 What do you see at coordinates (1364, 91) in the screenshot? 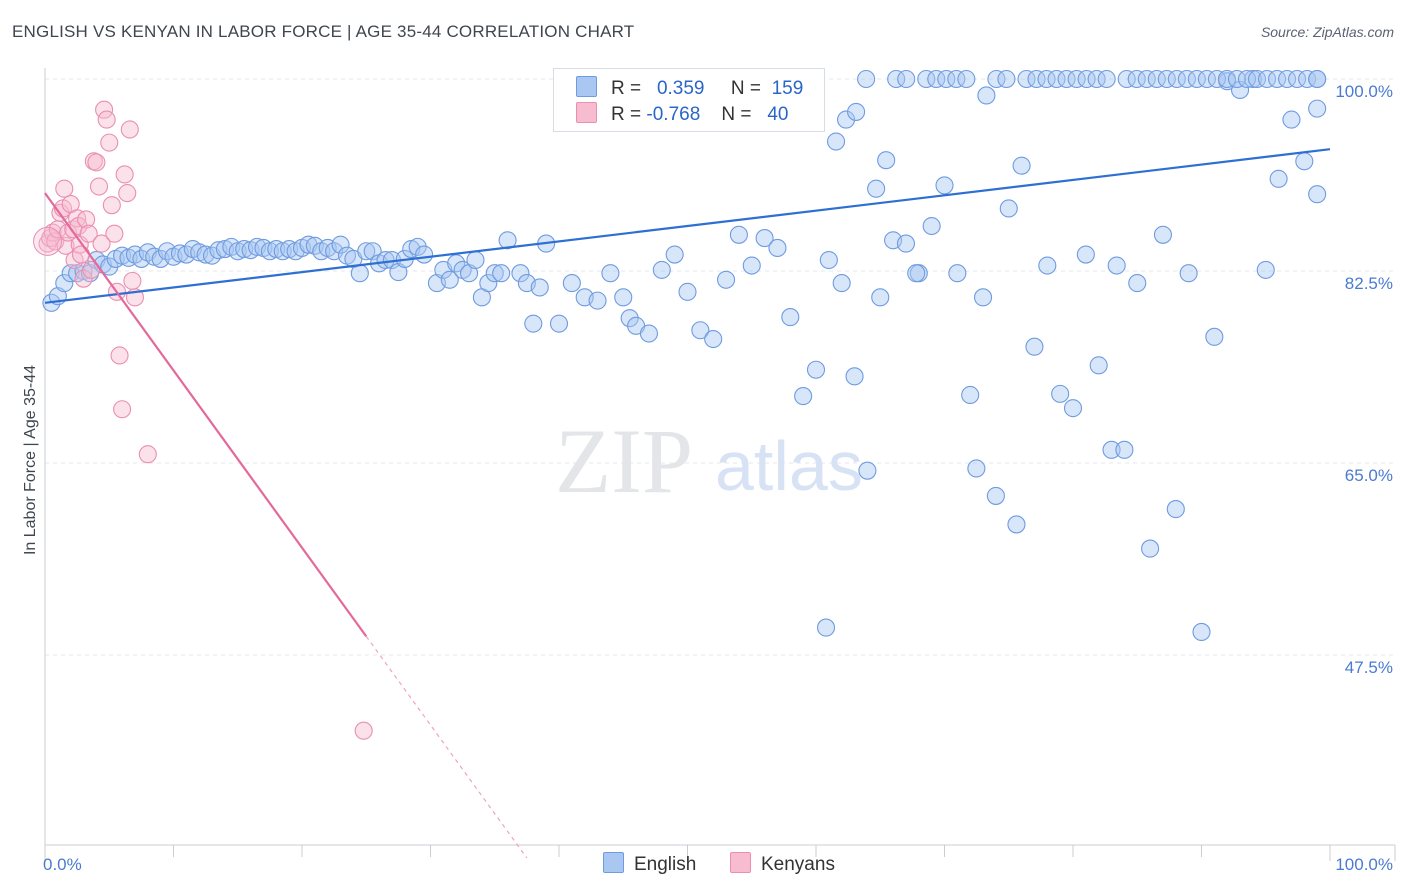
I see `y-tick-label: 100.0%` at bounding box center [1364, 91].